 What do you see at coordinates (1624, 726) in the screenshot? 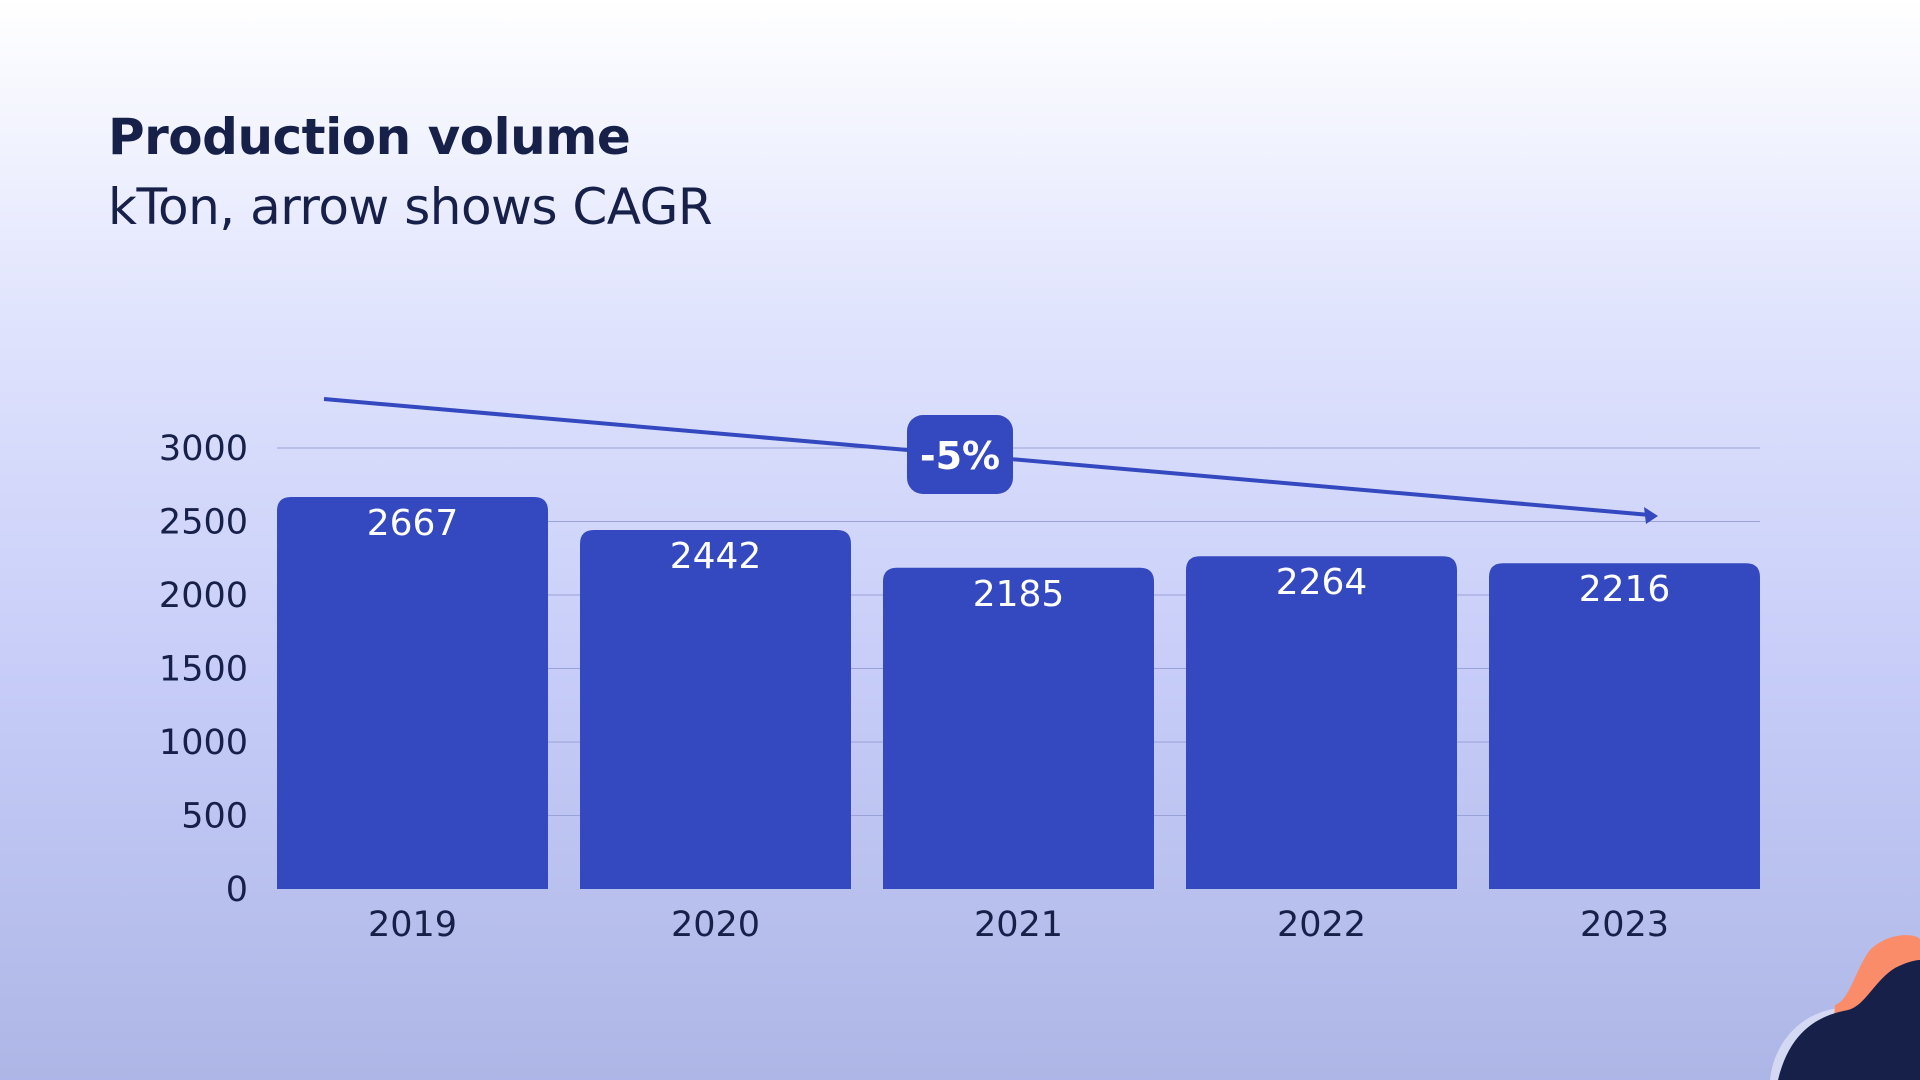
I see `bar-2023` at bounding box center [1624, 726].